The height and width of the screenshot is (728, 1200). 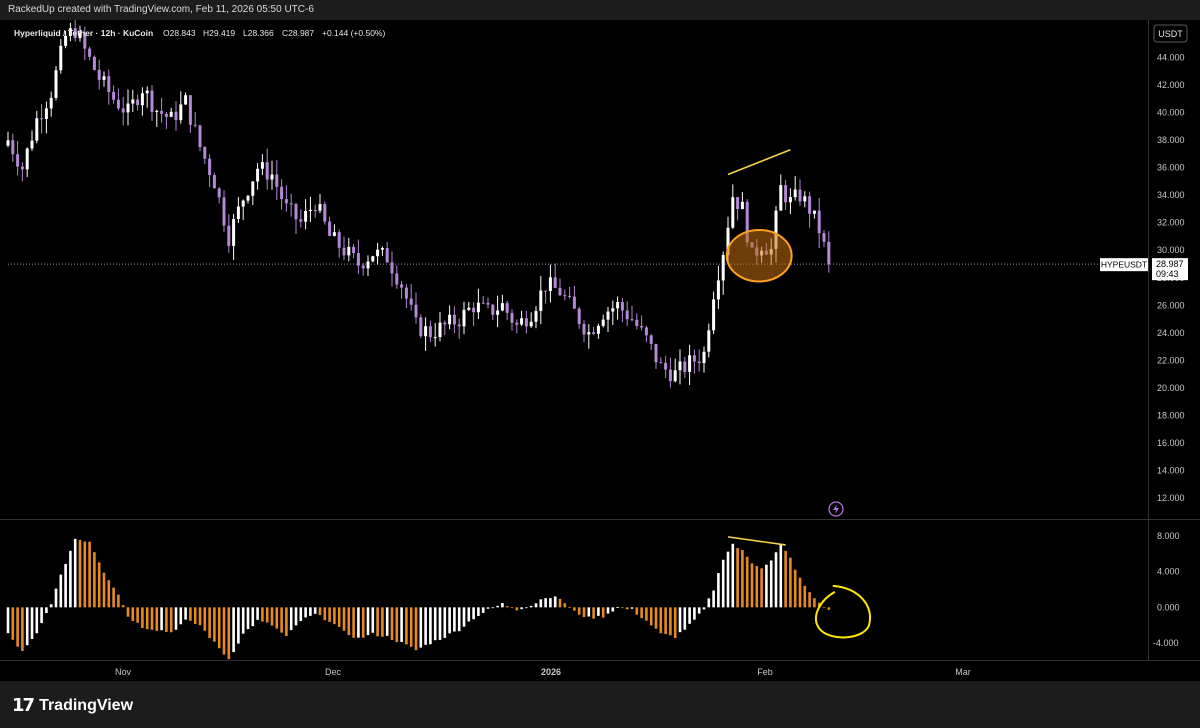 What do you see at coordinates (1170, 33) in the screenshot?
I see `currency-button: USDT` at bounding box center [1170, 33].